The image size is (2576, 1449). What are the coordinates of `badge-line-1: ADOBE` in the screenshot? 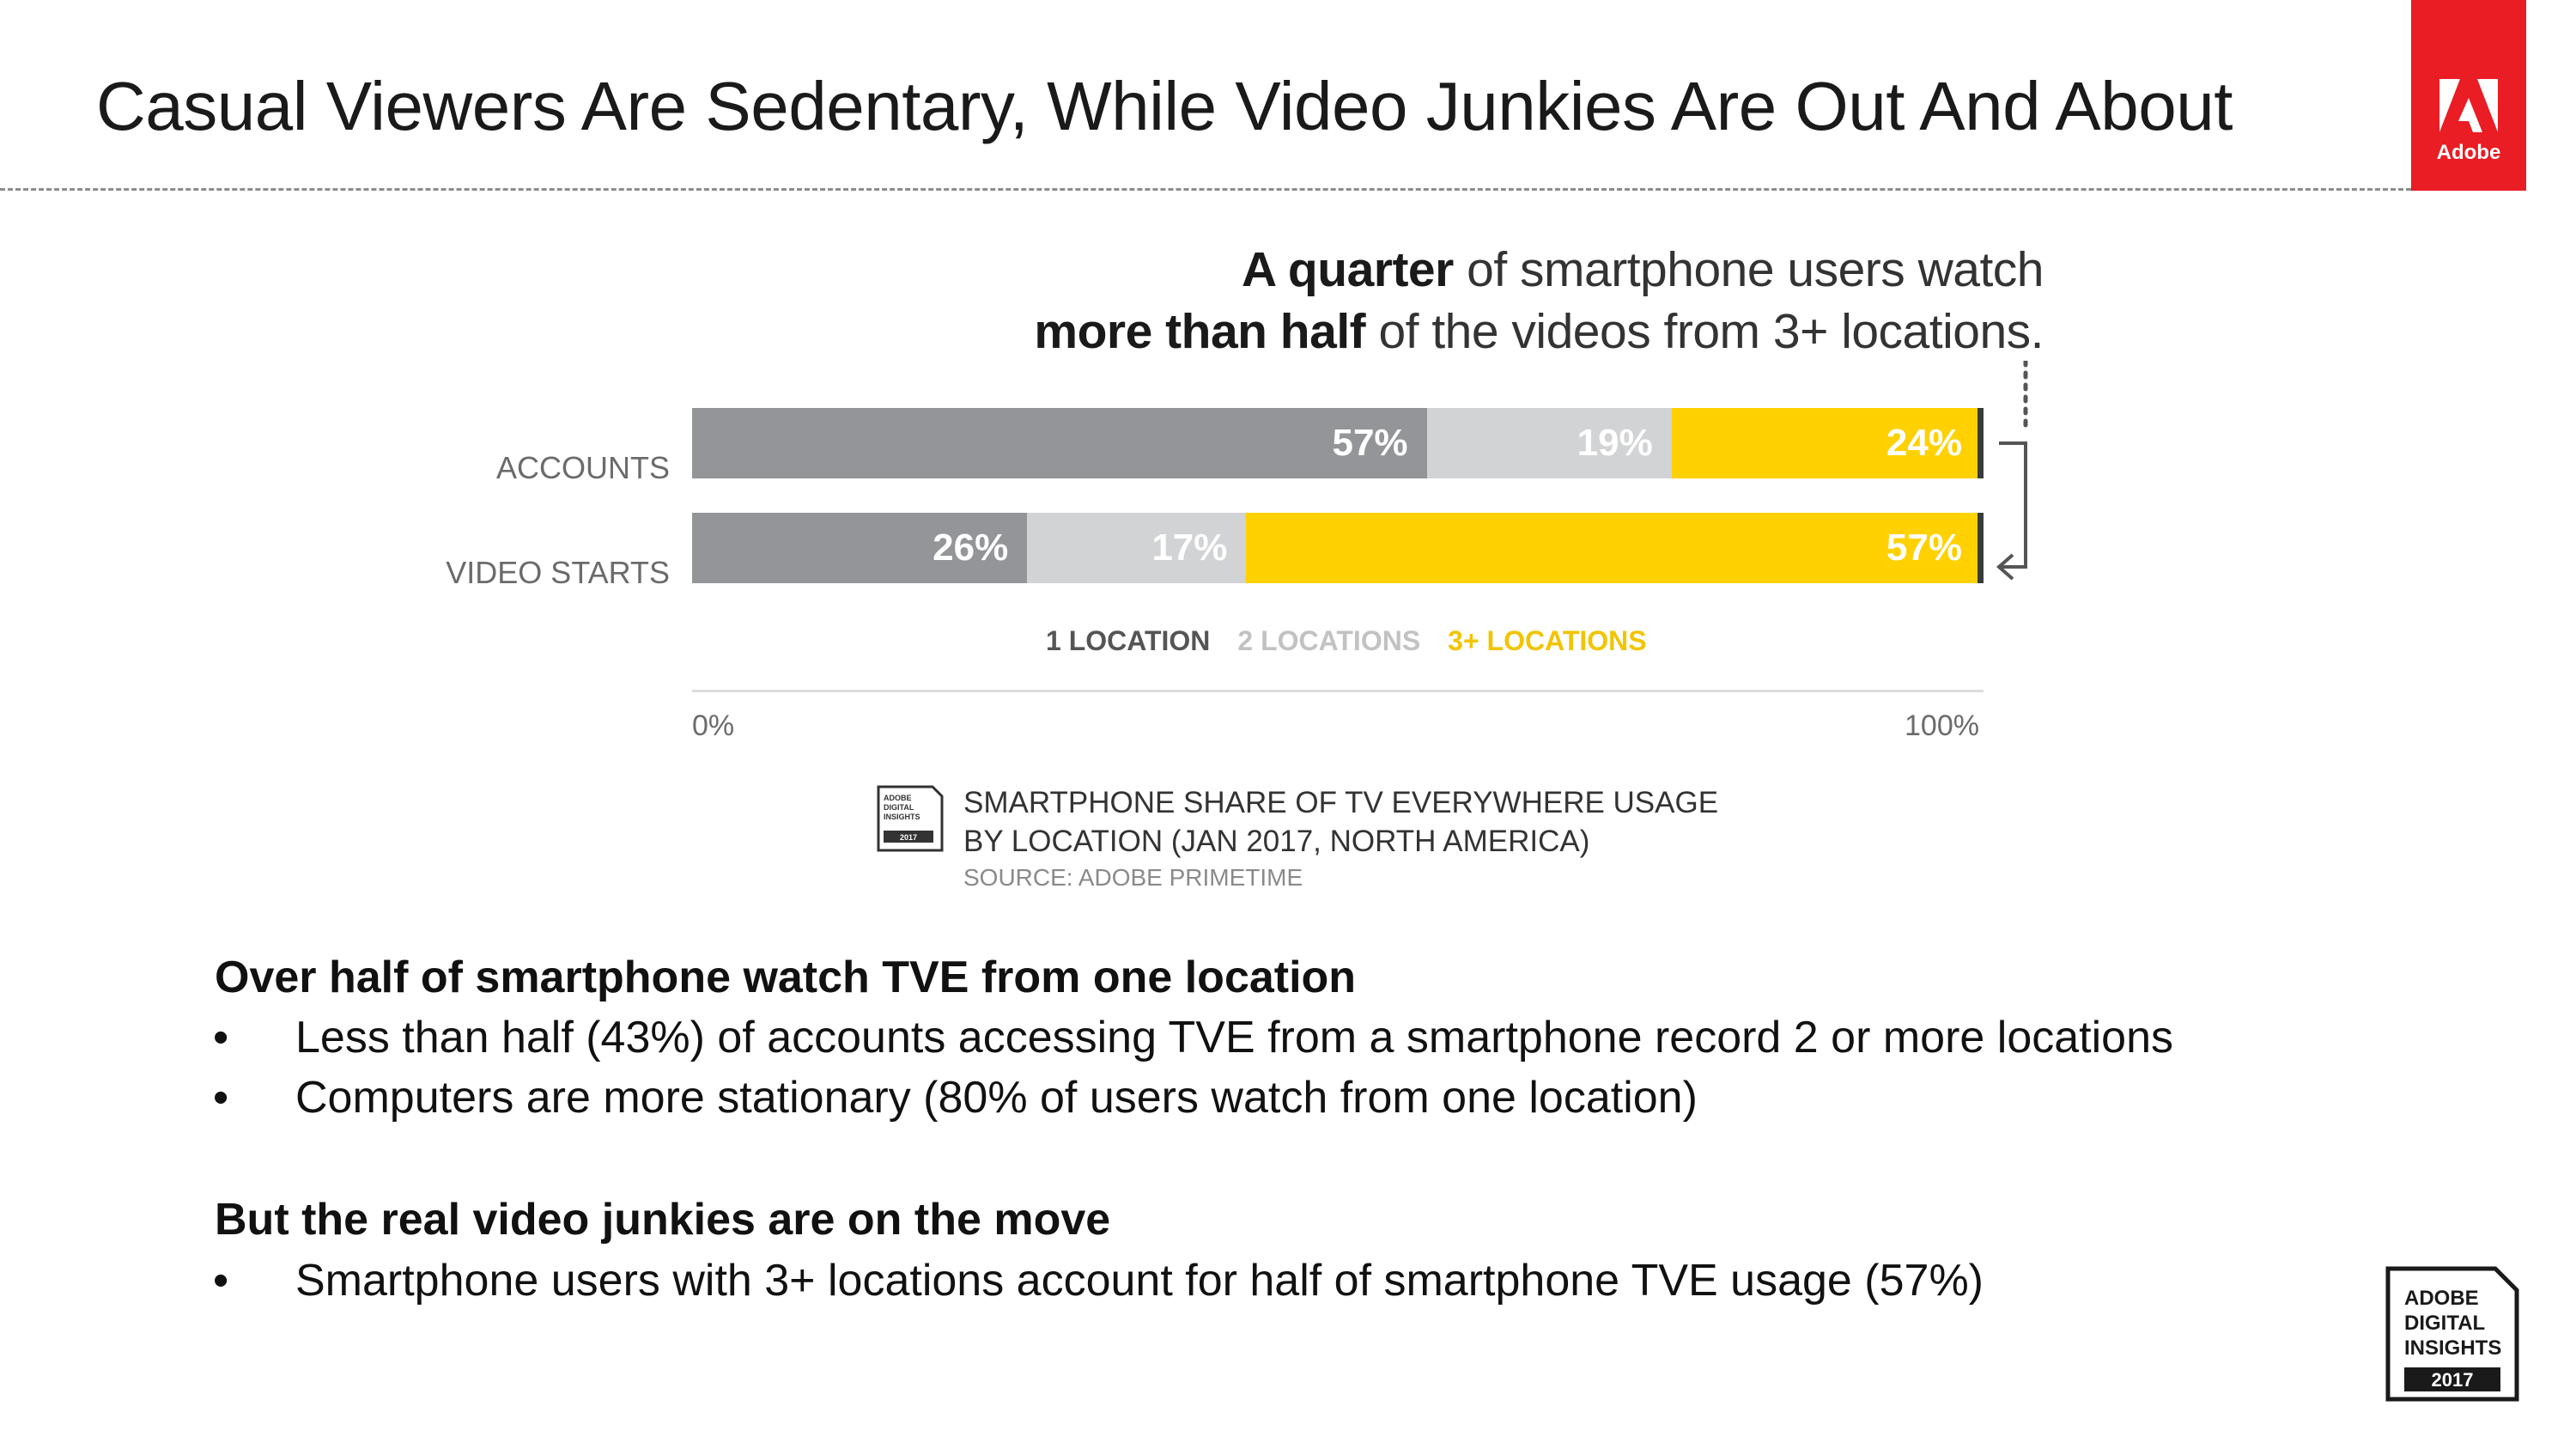 It's located at (2441, 1298).